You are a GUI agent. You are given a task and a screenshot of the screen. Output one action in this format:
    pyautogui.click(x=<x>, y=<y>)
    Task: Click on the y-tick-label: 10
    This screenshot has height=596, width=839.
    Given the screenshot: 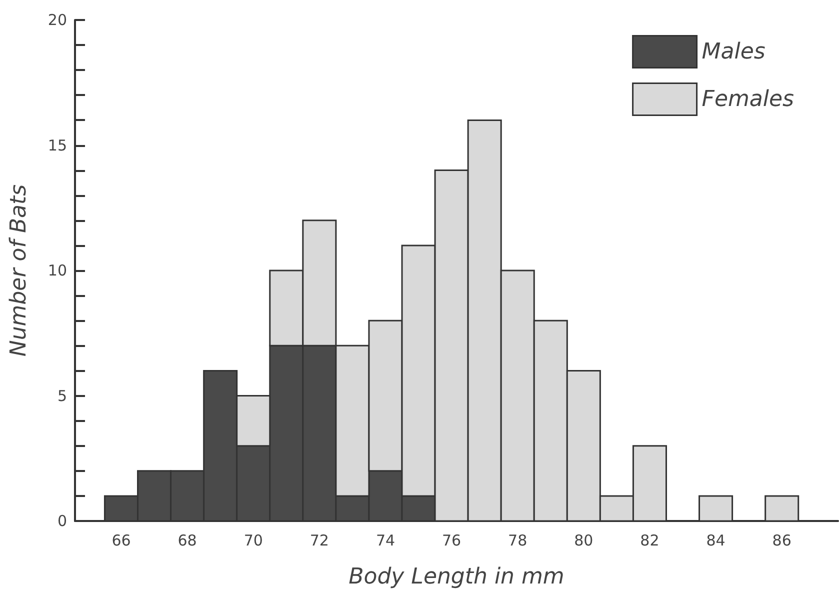 What is the action you would take?
    pyautogui.click(x=57, y=271)
    